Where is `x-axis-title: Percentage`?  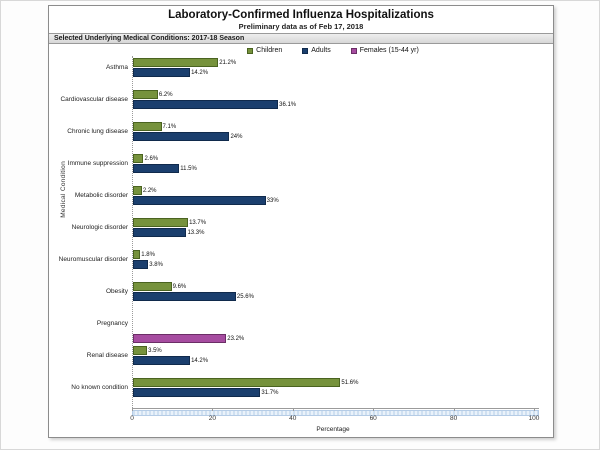 x-axis-title: Percentage is located at coordinates (333, 429).